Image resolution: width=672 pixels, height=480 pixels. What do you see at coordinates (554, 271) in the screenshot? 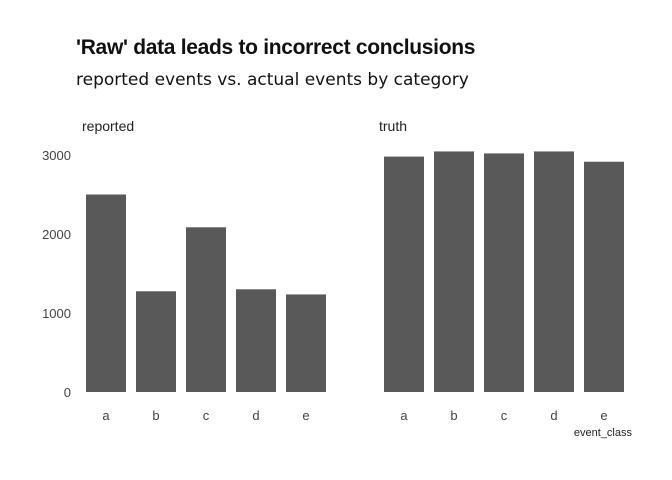
I see `bar-truth-d` at bounding box center [554, 271].